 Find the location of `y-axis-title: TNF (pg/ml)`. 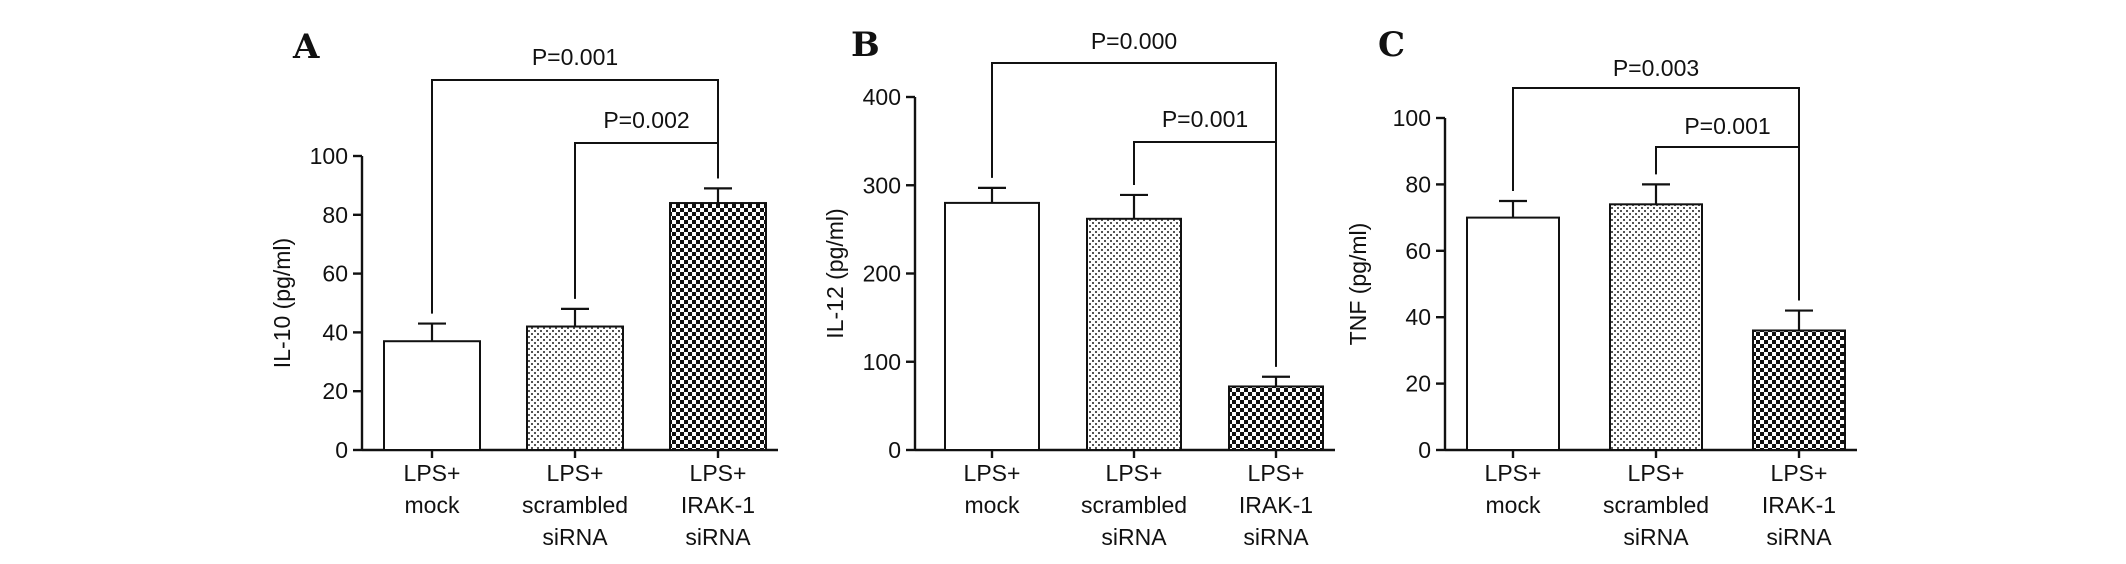

y-axis-title: TNF (pg/ml) is located at coordinates (1358, 284).